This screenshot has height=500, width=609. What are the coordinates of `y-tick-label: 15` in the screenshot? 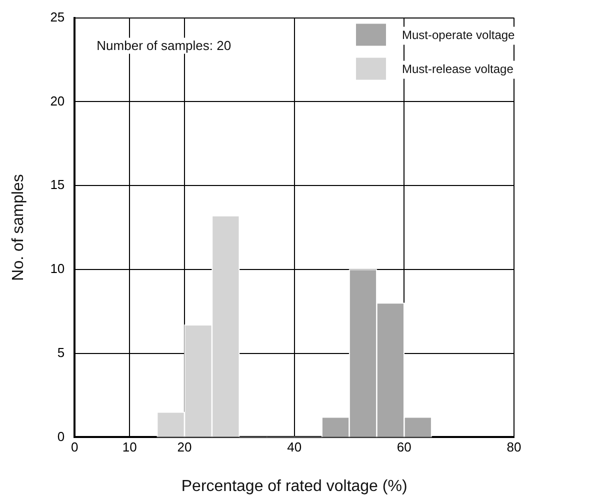 It's located at (57, 184).